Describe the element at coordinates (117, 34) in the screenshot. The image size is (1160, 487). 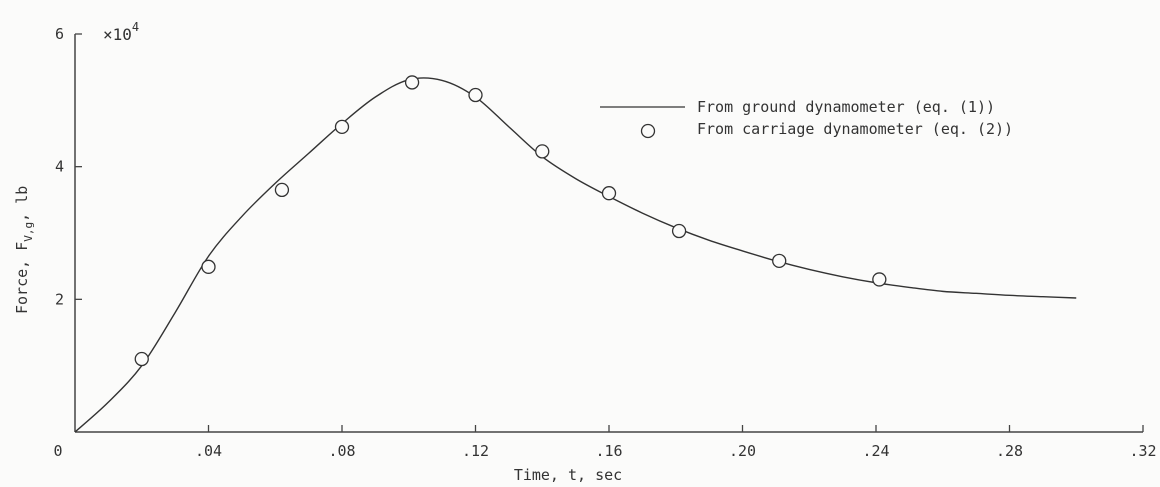
I see `y-multiplier-base: ×10` at that location.